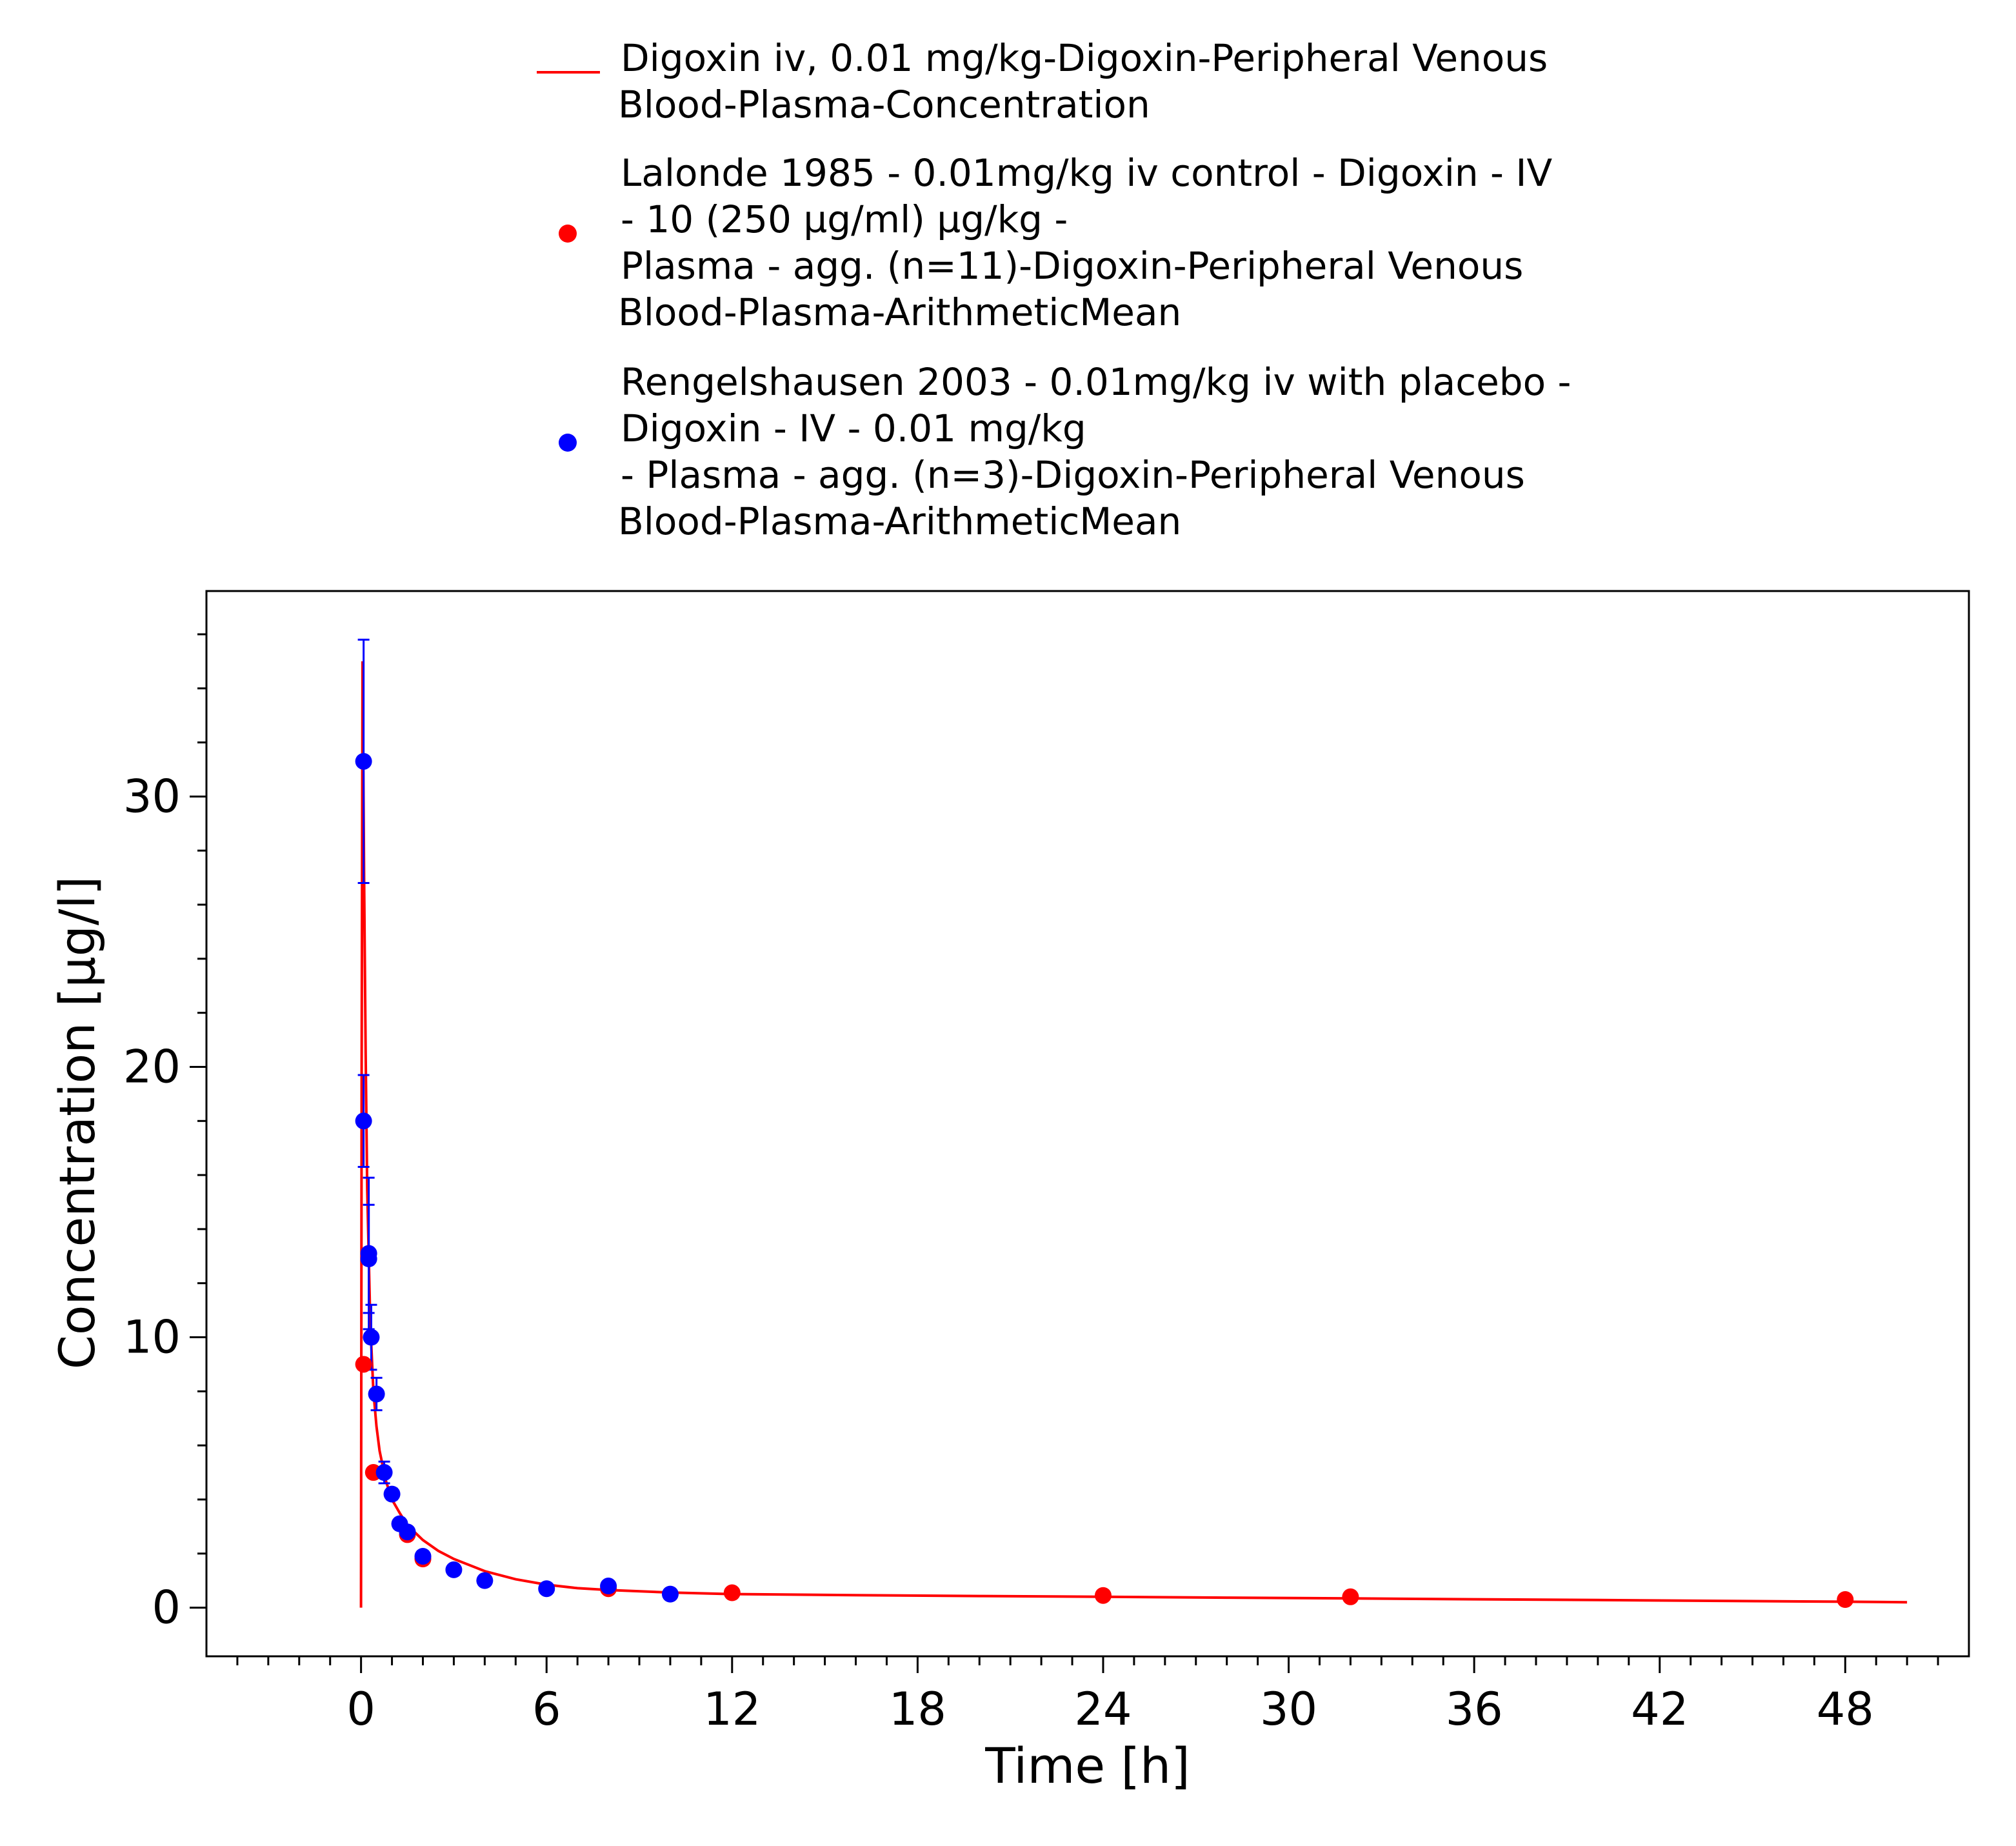 This screenshot has height=1846, width=2016. I want to click on legend-marker-lalonde, so click(568, 234).